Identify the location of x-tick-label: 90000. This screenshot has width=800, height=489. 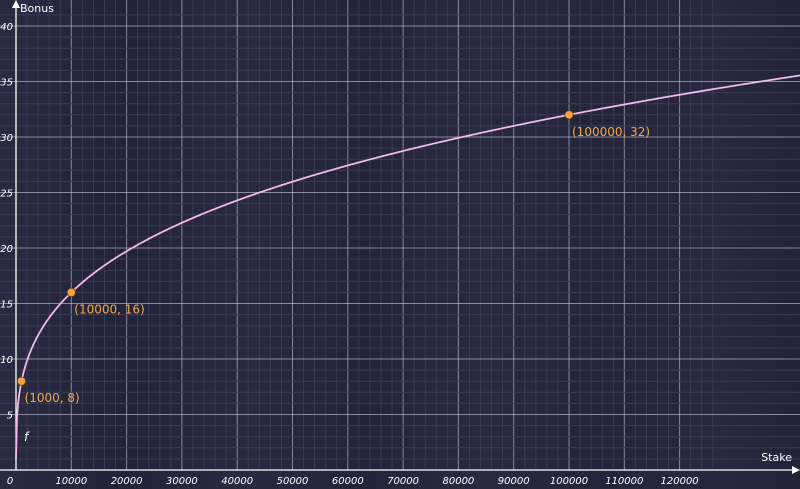
(514, 481).